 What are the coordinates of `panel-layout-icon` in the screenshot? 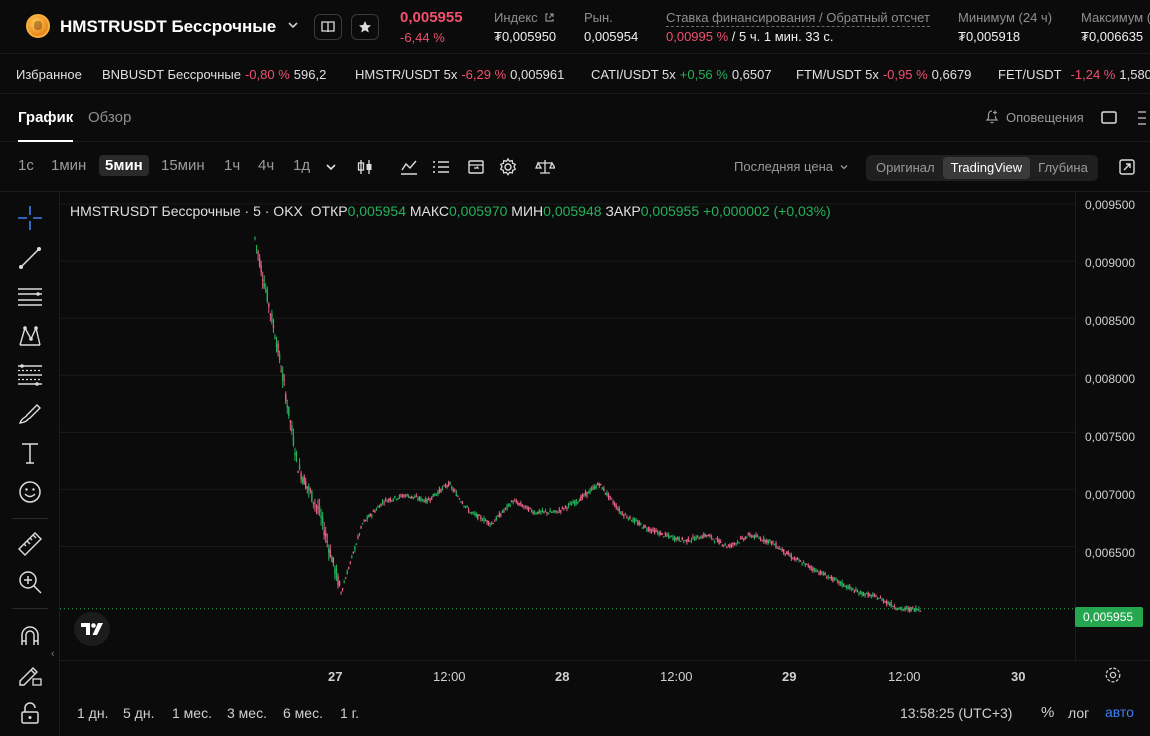 It's located at (1109, 117).